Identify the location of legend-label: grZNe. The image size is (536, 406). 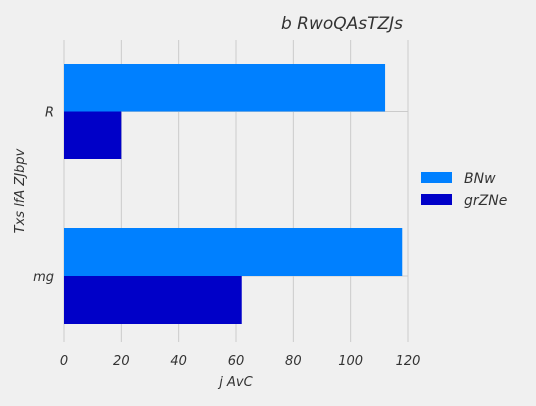
(485, 201).